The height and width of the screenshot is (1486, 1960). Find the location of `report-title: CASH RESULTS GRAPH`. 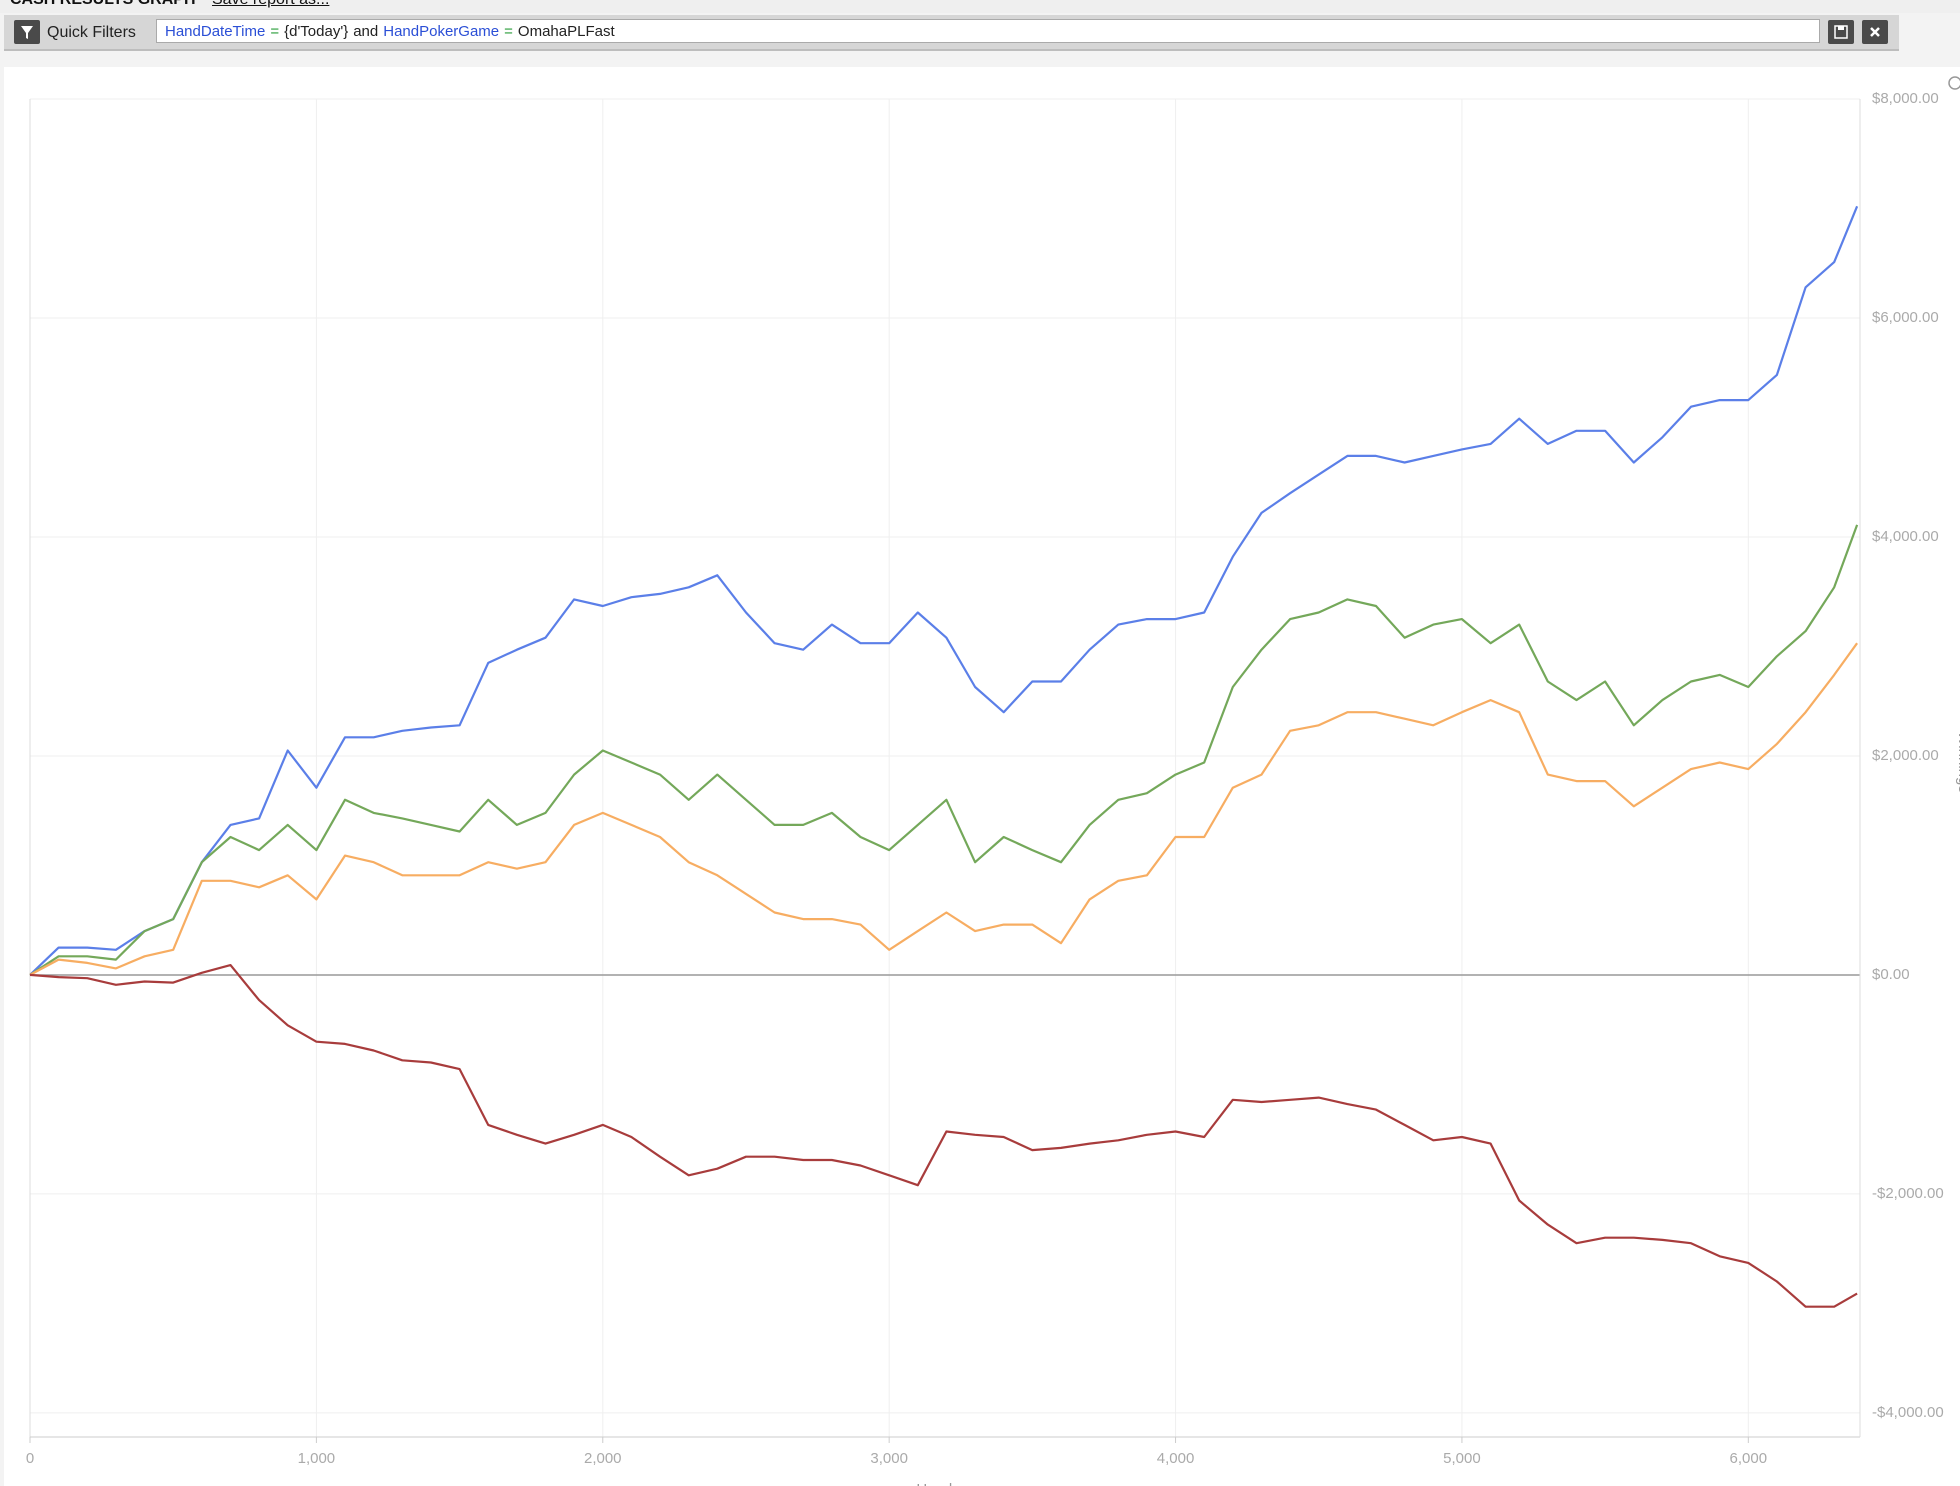

report-title: CASH RESULTS GRAPH is located at coordinates (103, 4).